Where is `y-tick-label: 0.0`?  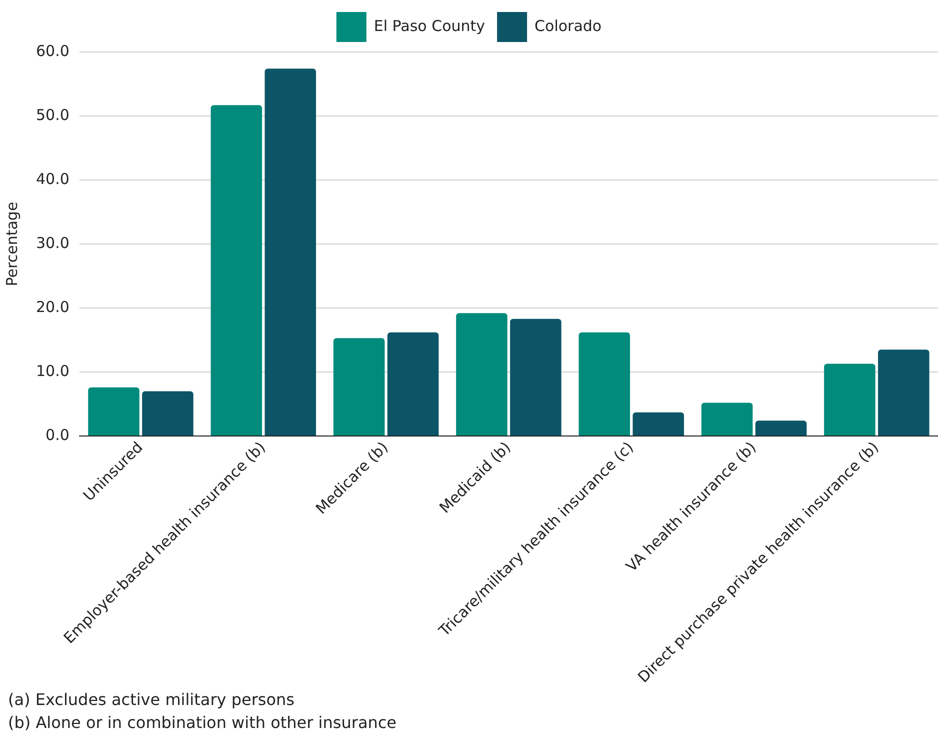
y-tick-label: 0.0 is located at coordinates (58, 435).